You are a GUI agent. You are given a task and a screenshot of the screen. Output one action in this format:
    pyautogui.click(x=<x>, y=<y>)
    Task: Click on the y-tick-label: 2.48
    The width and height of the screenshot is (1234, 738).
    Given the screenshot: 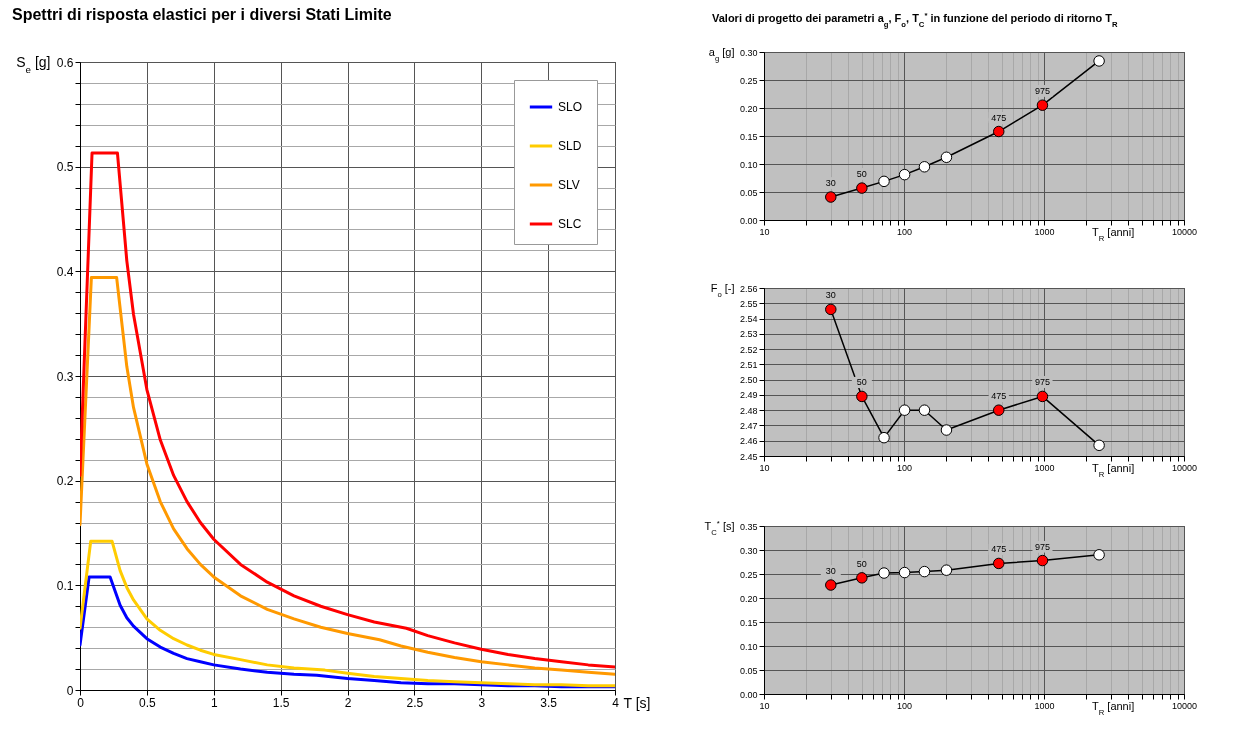 What is the action you would take?
    pyautogui.click(x=748, y=410)
    